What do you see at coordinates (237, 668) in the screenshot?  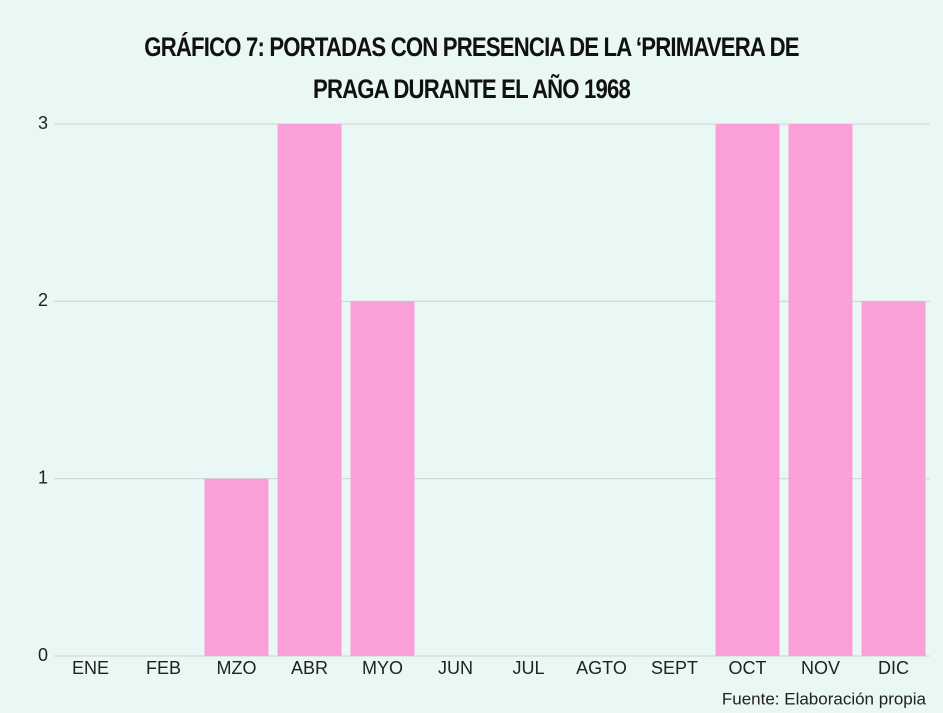 I see `x-tick-label: MZO` at bounding box center [237, 668].